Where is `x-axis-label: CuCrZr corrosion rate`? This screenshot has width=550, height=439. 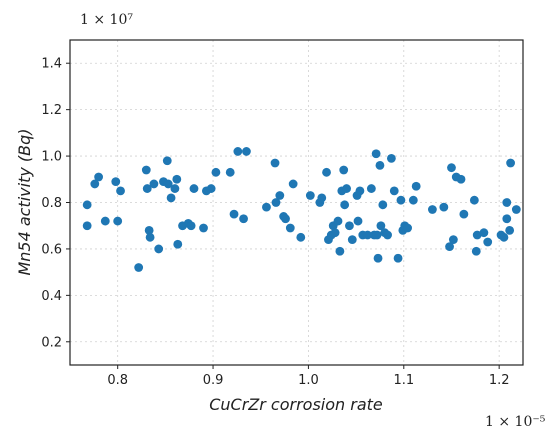 x-axis-label: CuCrZr corrosion rate is located at coordinates (296, 404).